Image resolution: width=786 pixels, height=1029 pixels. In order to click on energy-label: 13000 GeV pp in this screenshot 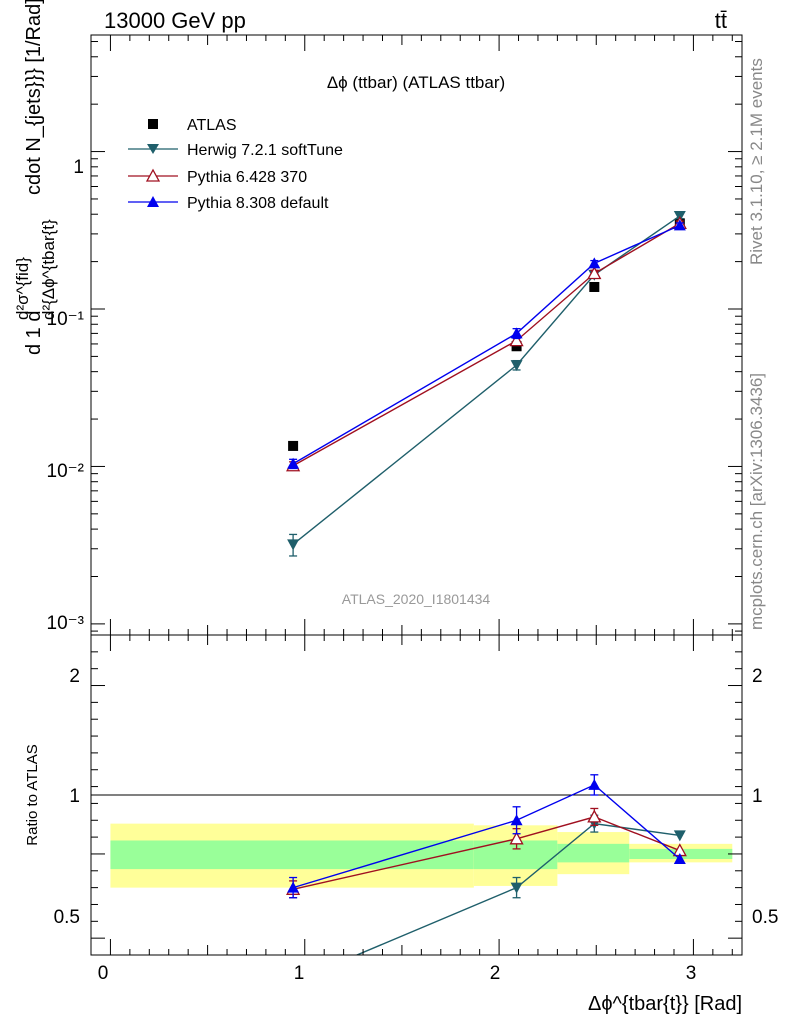, I will do `click(175, 20)`.